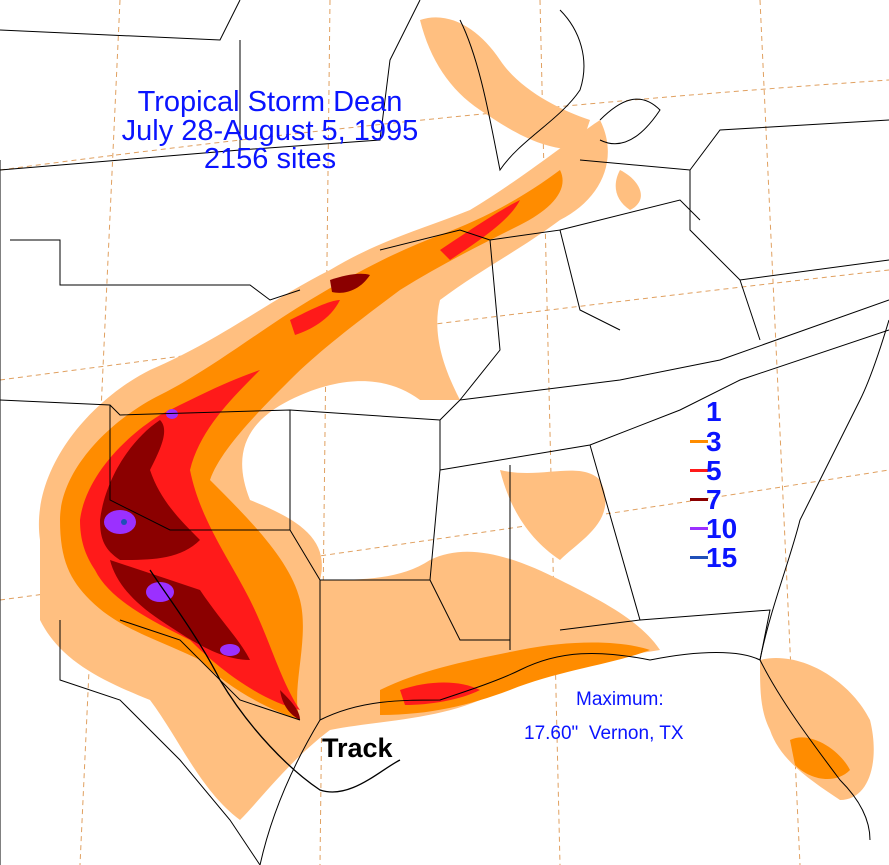 The width and height of the screenshot is (889, 865). Describe the element at coordinates (730, 501) in the screenshot. I see `legend-item-7: 7` at that location.